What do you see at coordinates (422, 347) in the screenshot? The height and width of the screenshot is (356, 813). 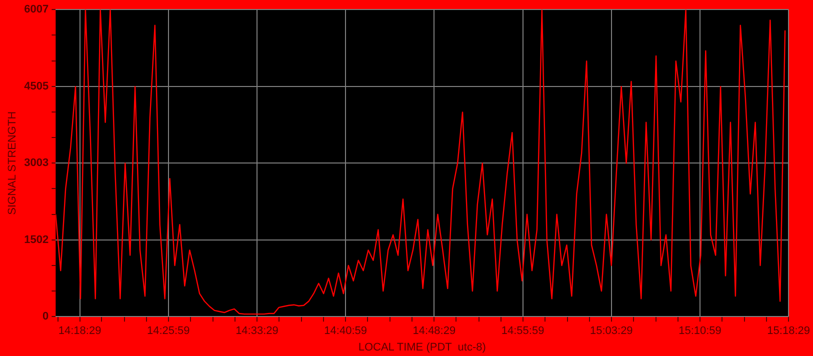 I see `x-axis-title: LOCAL TIME (PDT utc-8)` at bounding box center [422, 347].